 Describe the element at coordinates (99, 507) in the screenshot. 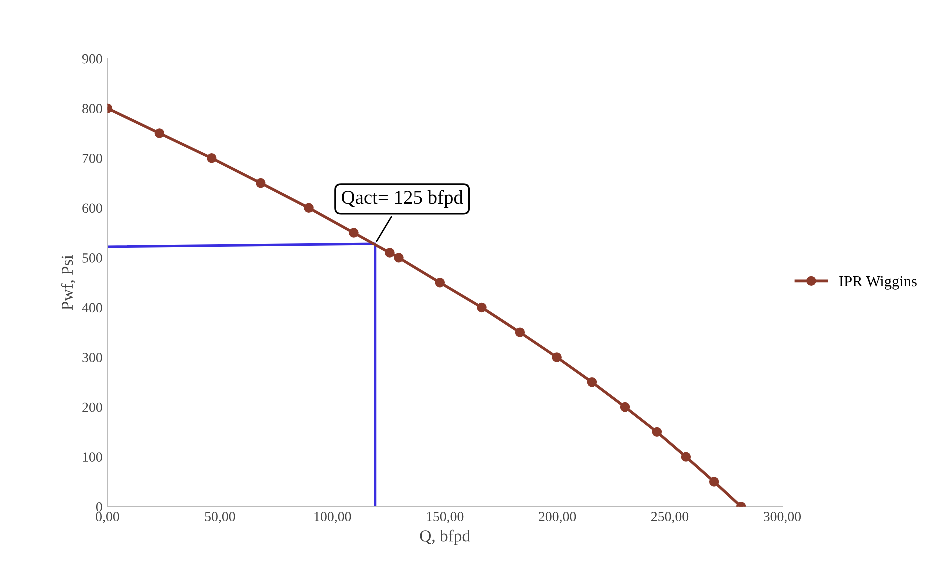

I see `y-tick-label: 0` at that location.